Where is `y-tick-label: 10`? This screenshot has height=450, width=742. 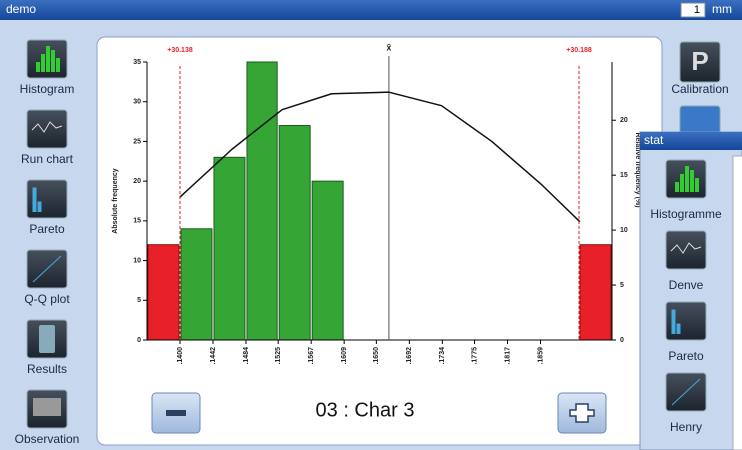
y-tick-label: 10 is located at coordinates (137, 260).